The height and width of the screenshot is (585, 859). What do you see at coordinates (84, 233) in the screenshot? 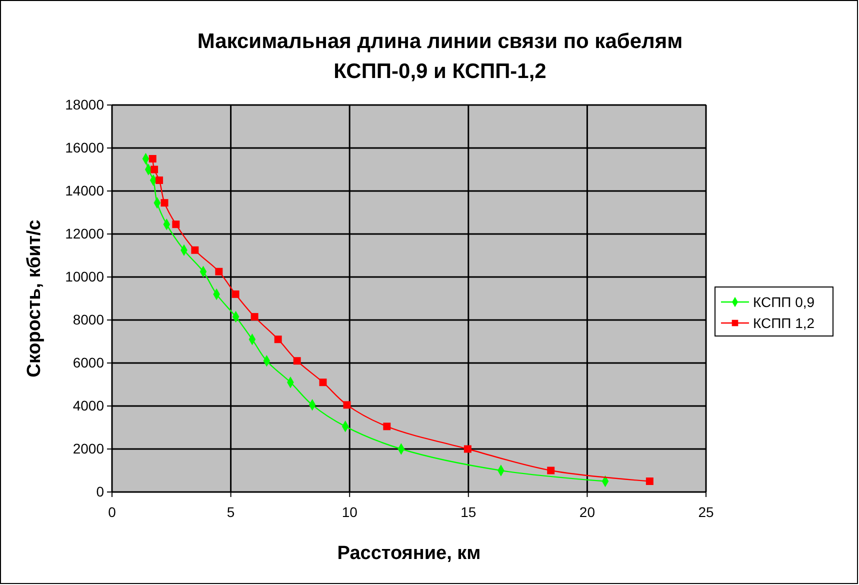
I see `y-tick-label: 12000` at bounding box center [84, 233].